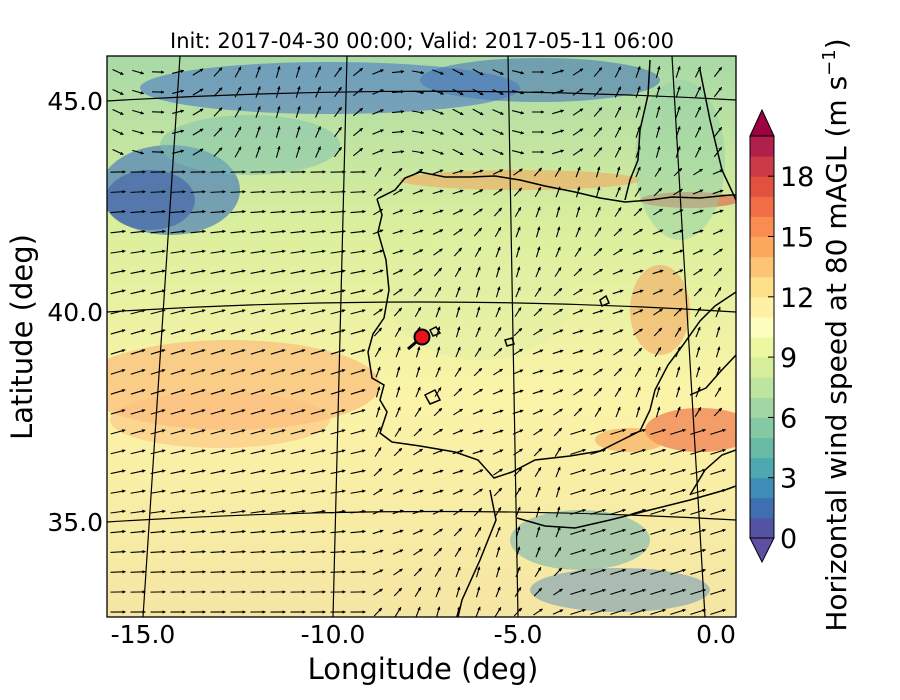 The width and height of the screenshot is (900, 700). Describe the element at coordinates (22, 337) in the screenshot. I see `y-axis-label: Latitude (deg)` at that location.